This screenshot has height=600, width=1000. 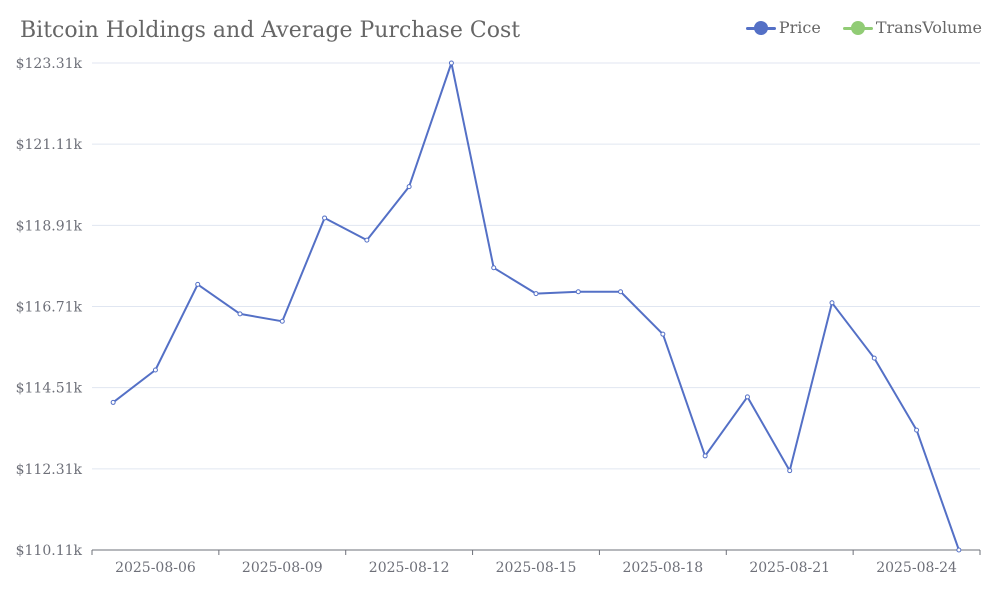 What do you see at coordinates (799, 27) in the screenshot?
I see `legend-price-label: Price` at bounding box center [799, 27].